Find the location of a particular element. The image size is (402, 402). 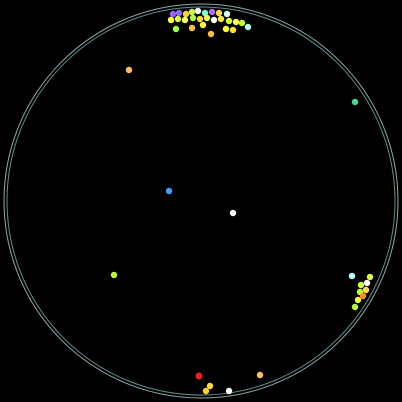

right-cluster is located at coordinates (361, 291).